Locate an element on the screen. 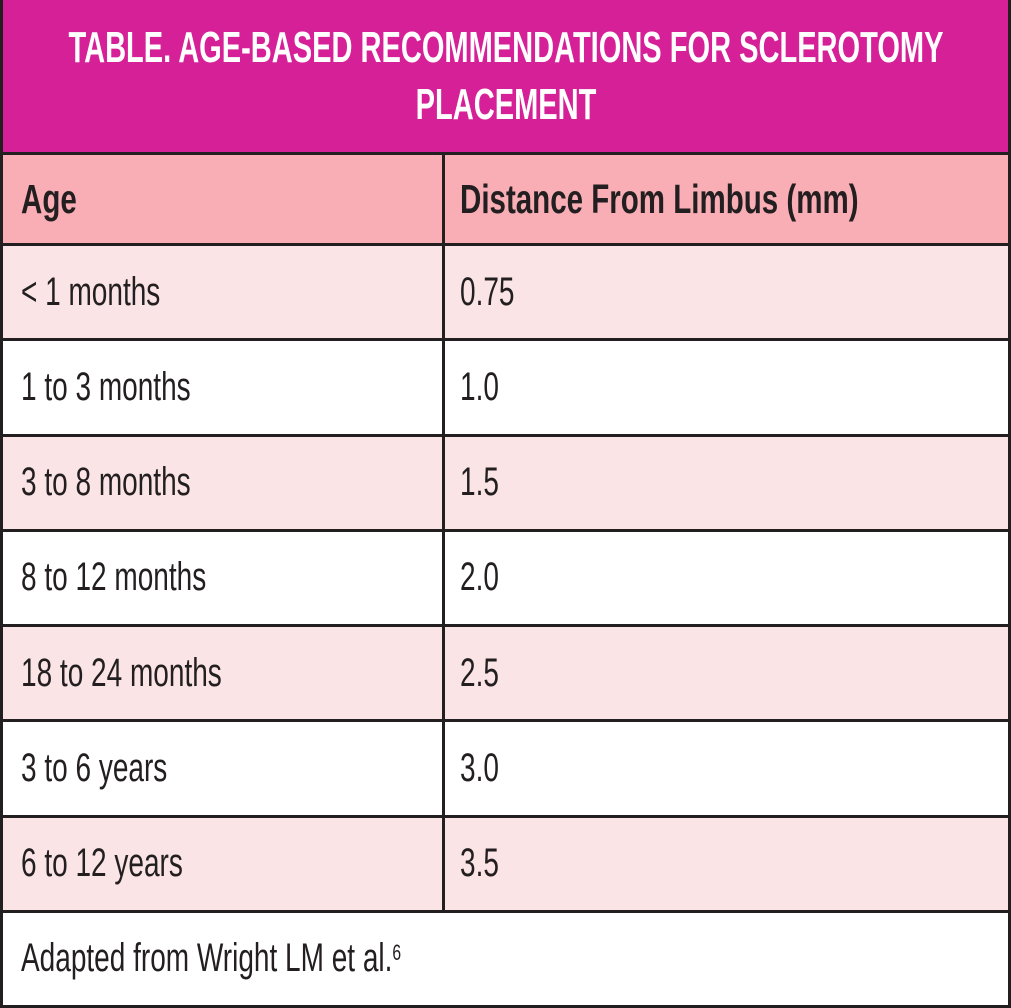 The height and width of the screenshot is (1008, 1011). table-row: 18 to 24 months 2.5 is located at coordinates (505, 672).